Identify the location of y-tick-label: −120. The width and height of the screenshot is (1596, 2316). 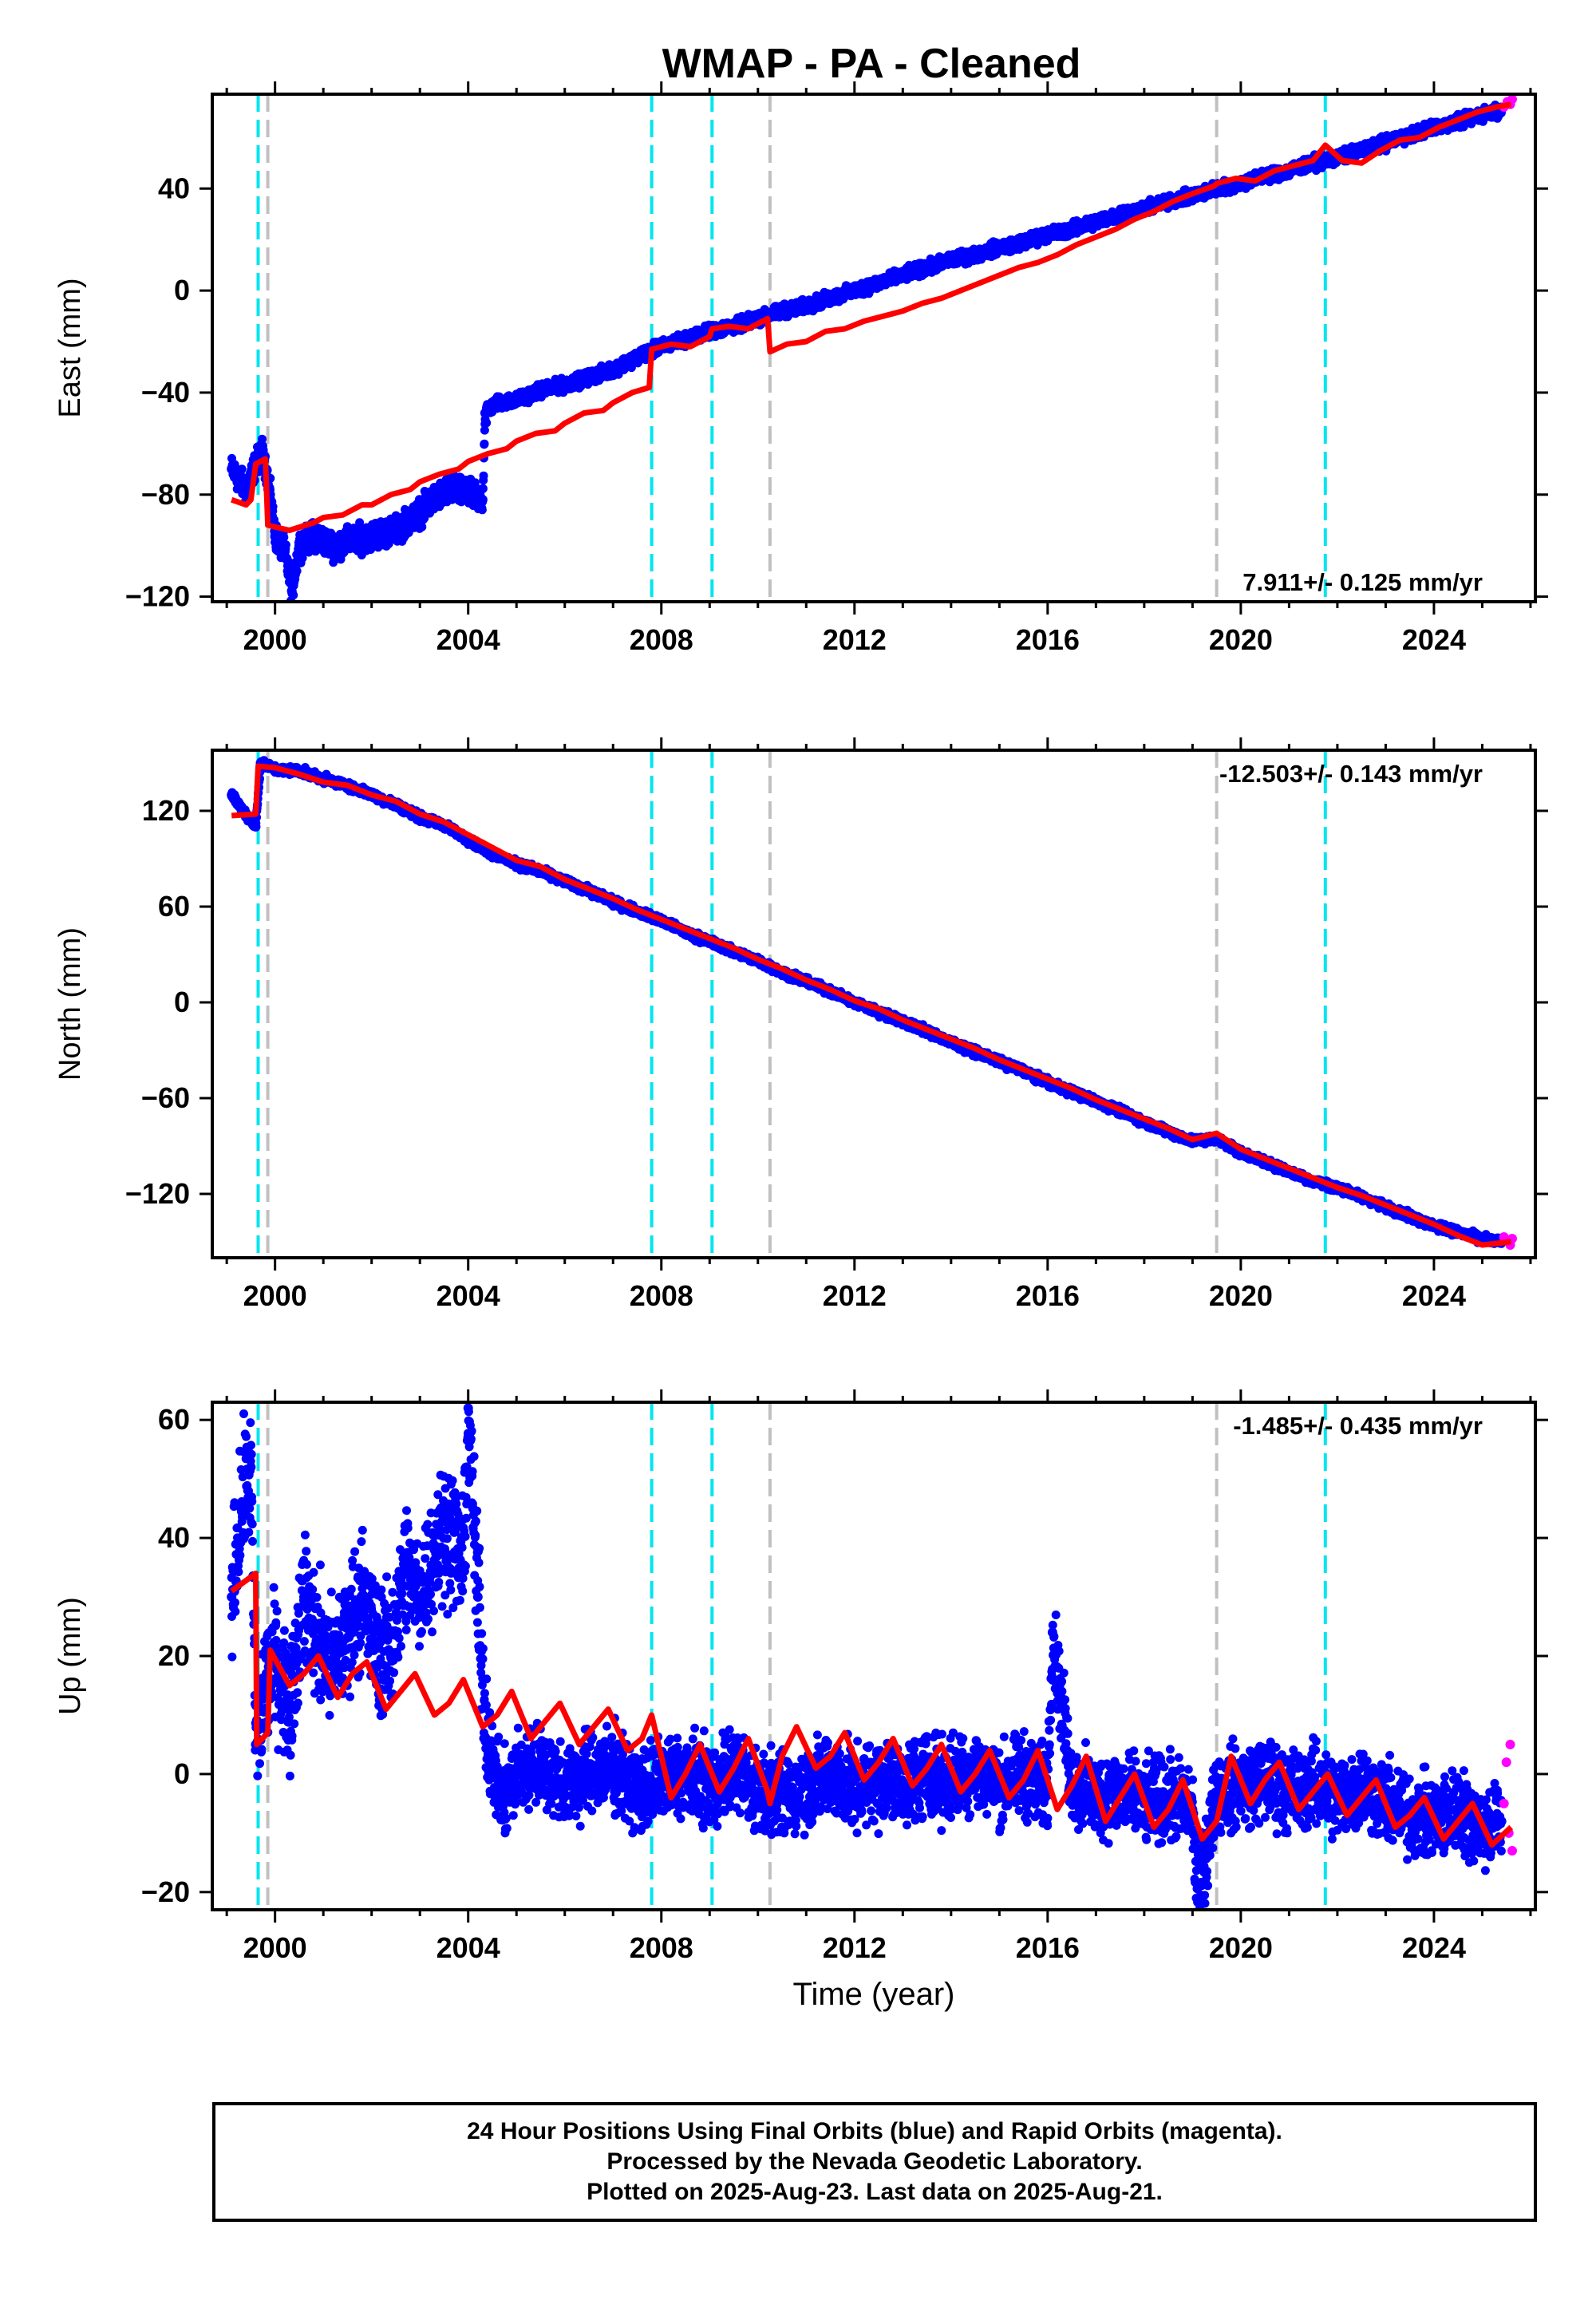
(157, 596).